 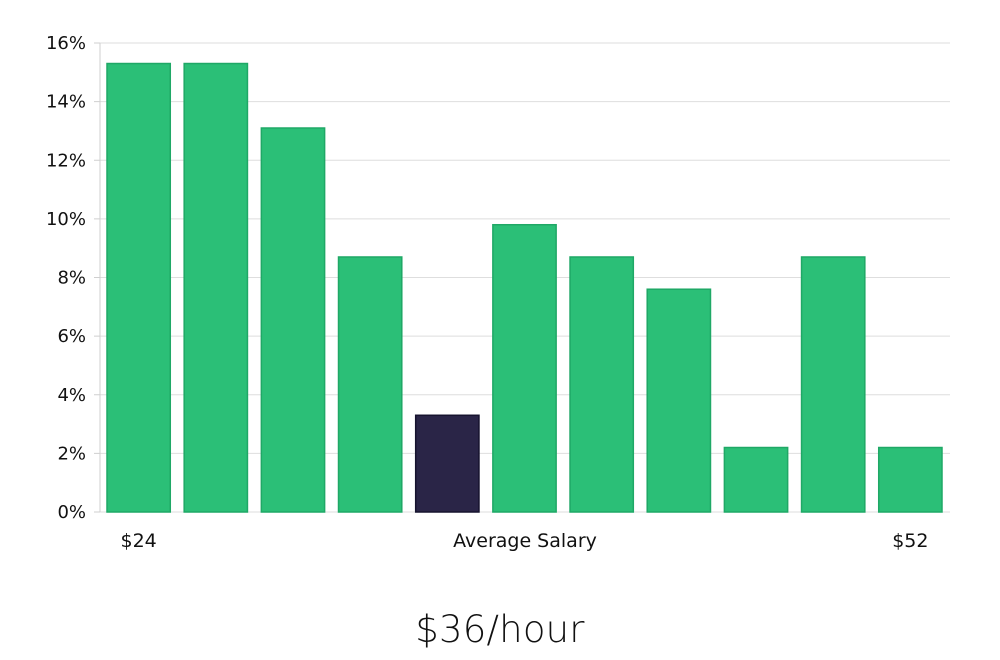 What do you see at coordinates (500, 629) in the screenshot?
I see `average-salary-value: $36/hour` at bounding box center [500, 629].